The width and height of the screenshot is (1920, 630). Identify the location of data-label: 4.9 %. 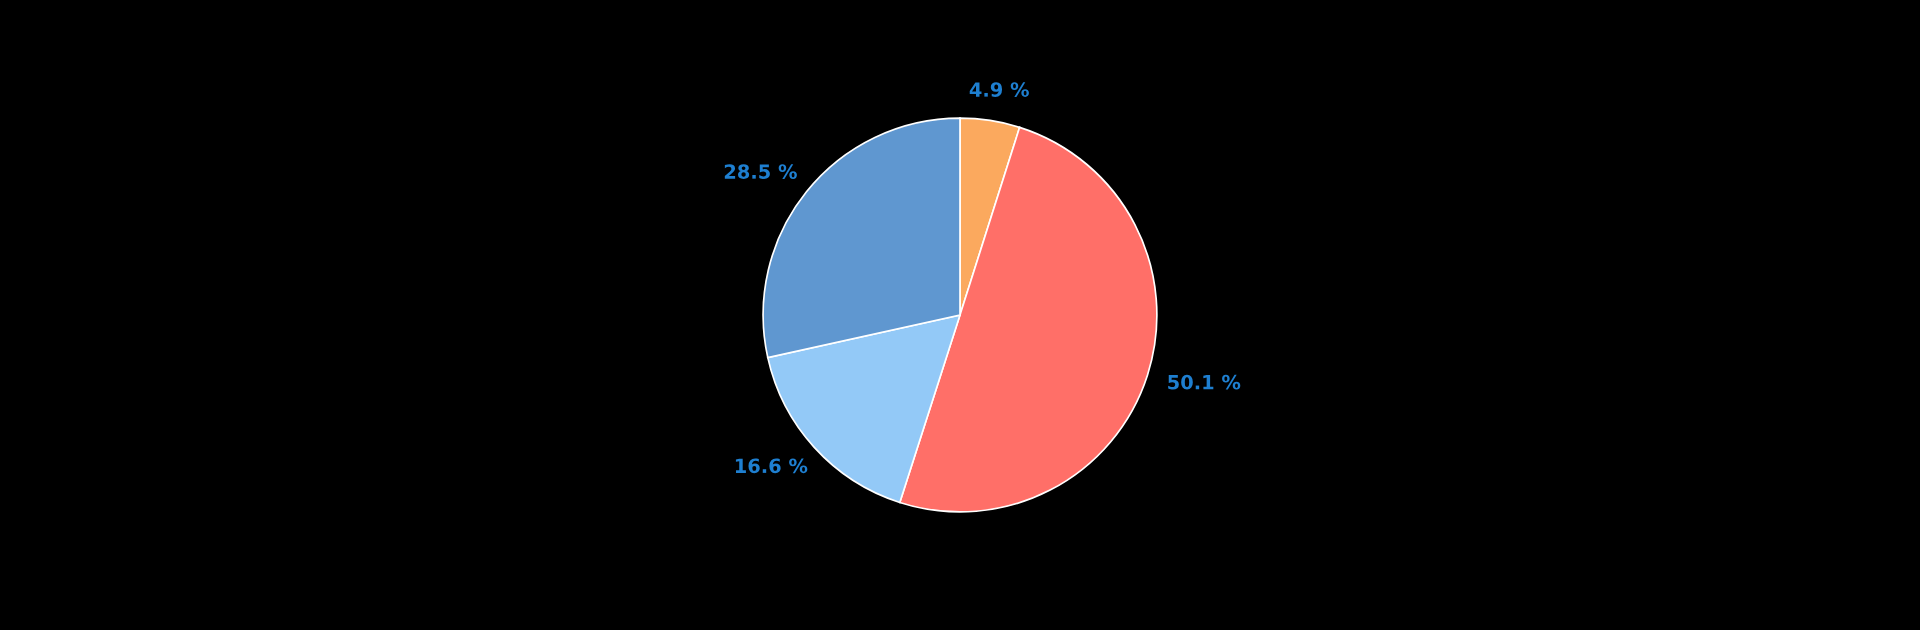
(999, 89).